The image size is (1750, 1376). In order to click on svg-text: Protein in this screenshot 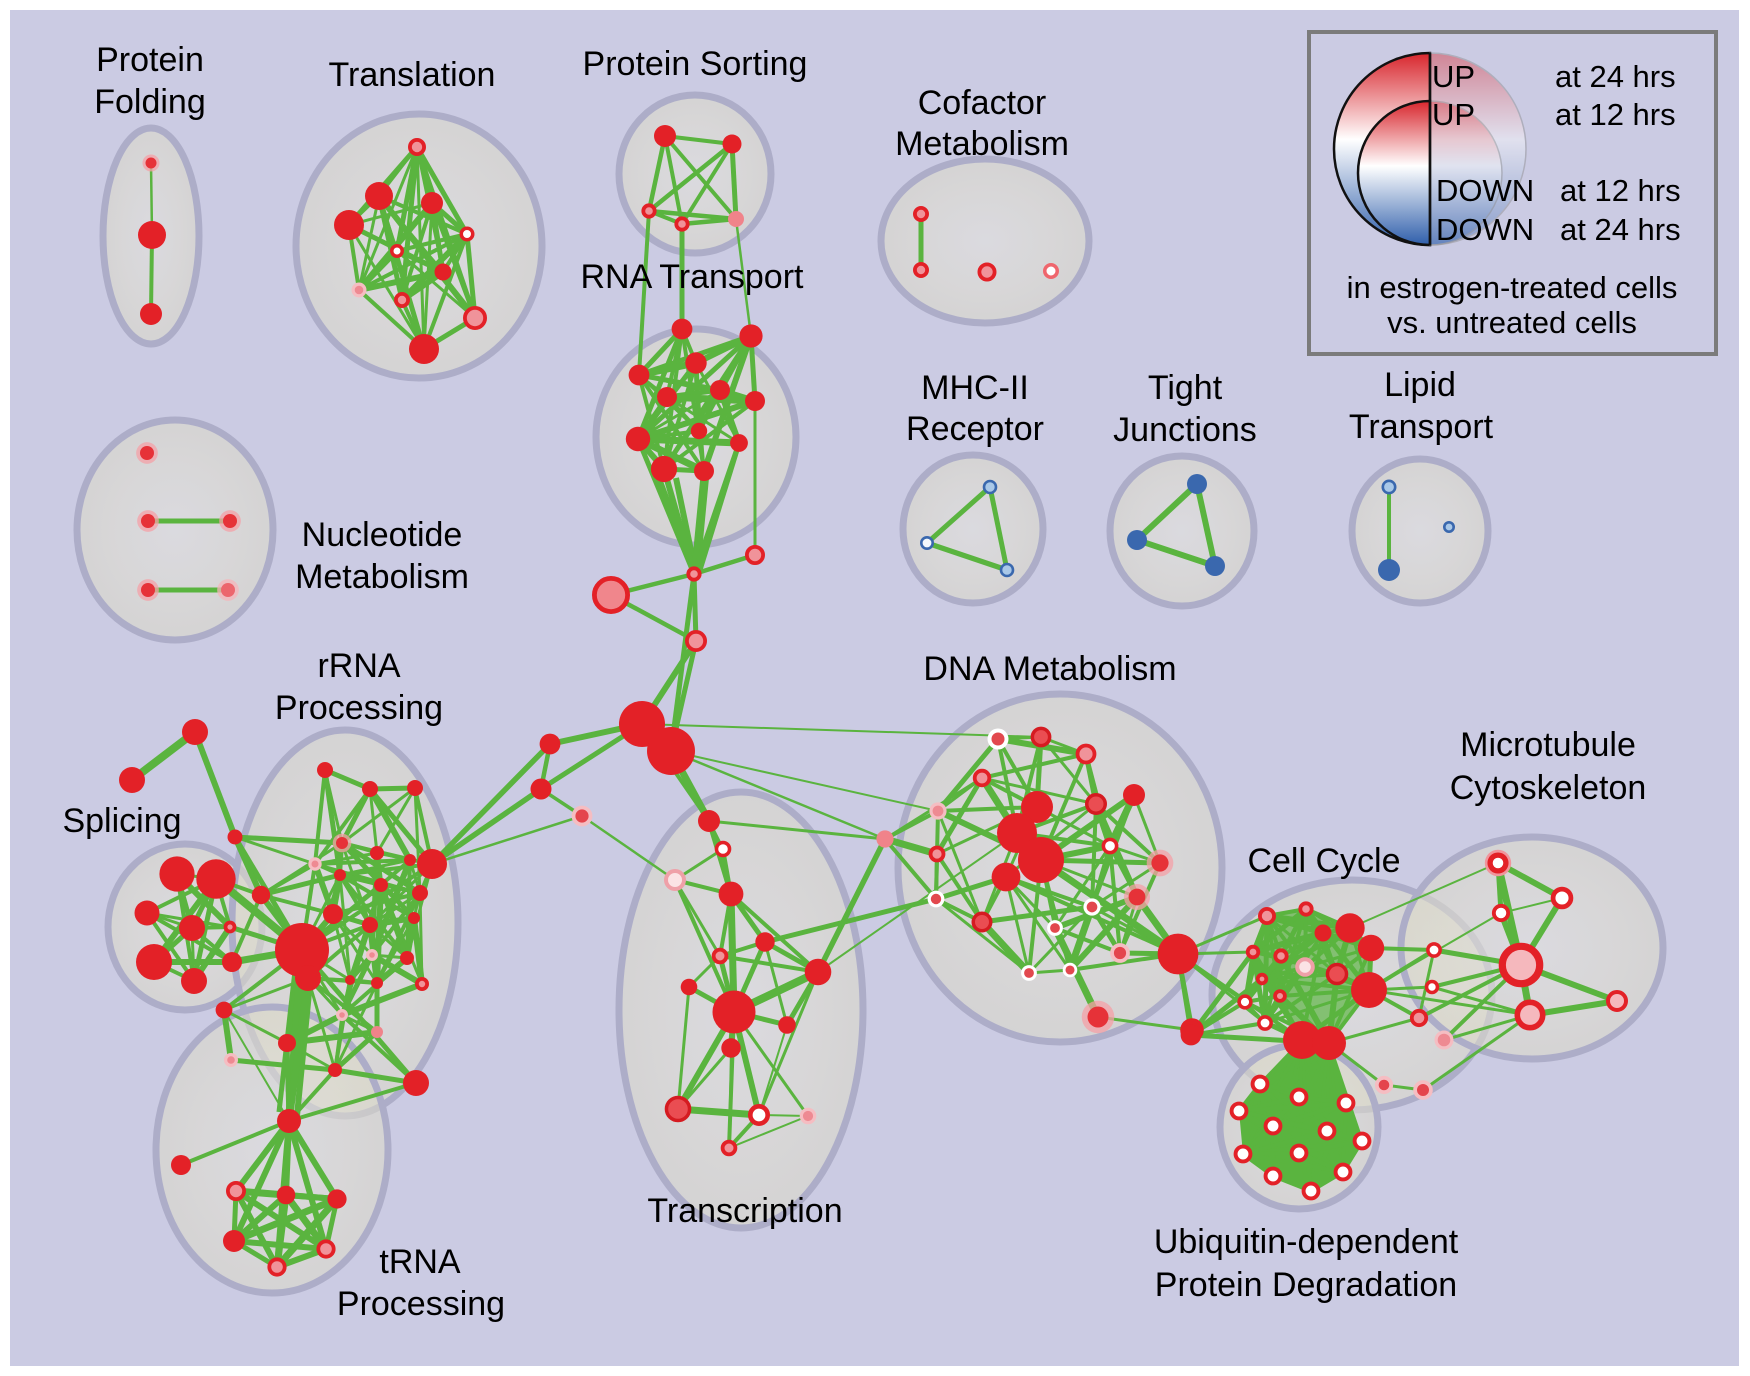, I will do `click(150, 60)`.